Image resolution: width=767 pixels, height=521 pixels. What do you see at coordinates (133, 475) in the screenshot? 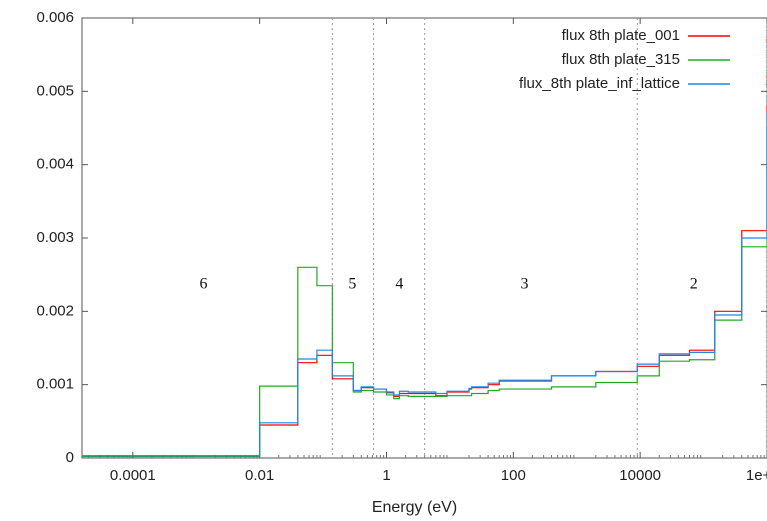
I see `x-tick-label-0: 0.0001` at bounding box center [133, 475].